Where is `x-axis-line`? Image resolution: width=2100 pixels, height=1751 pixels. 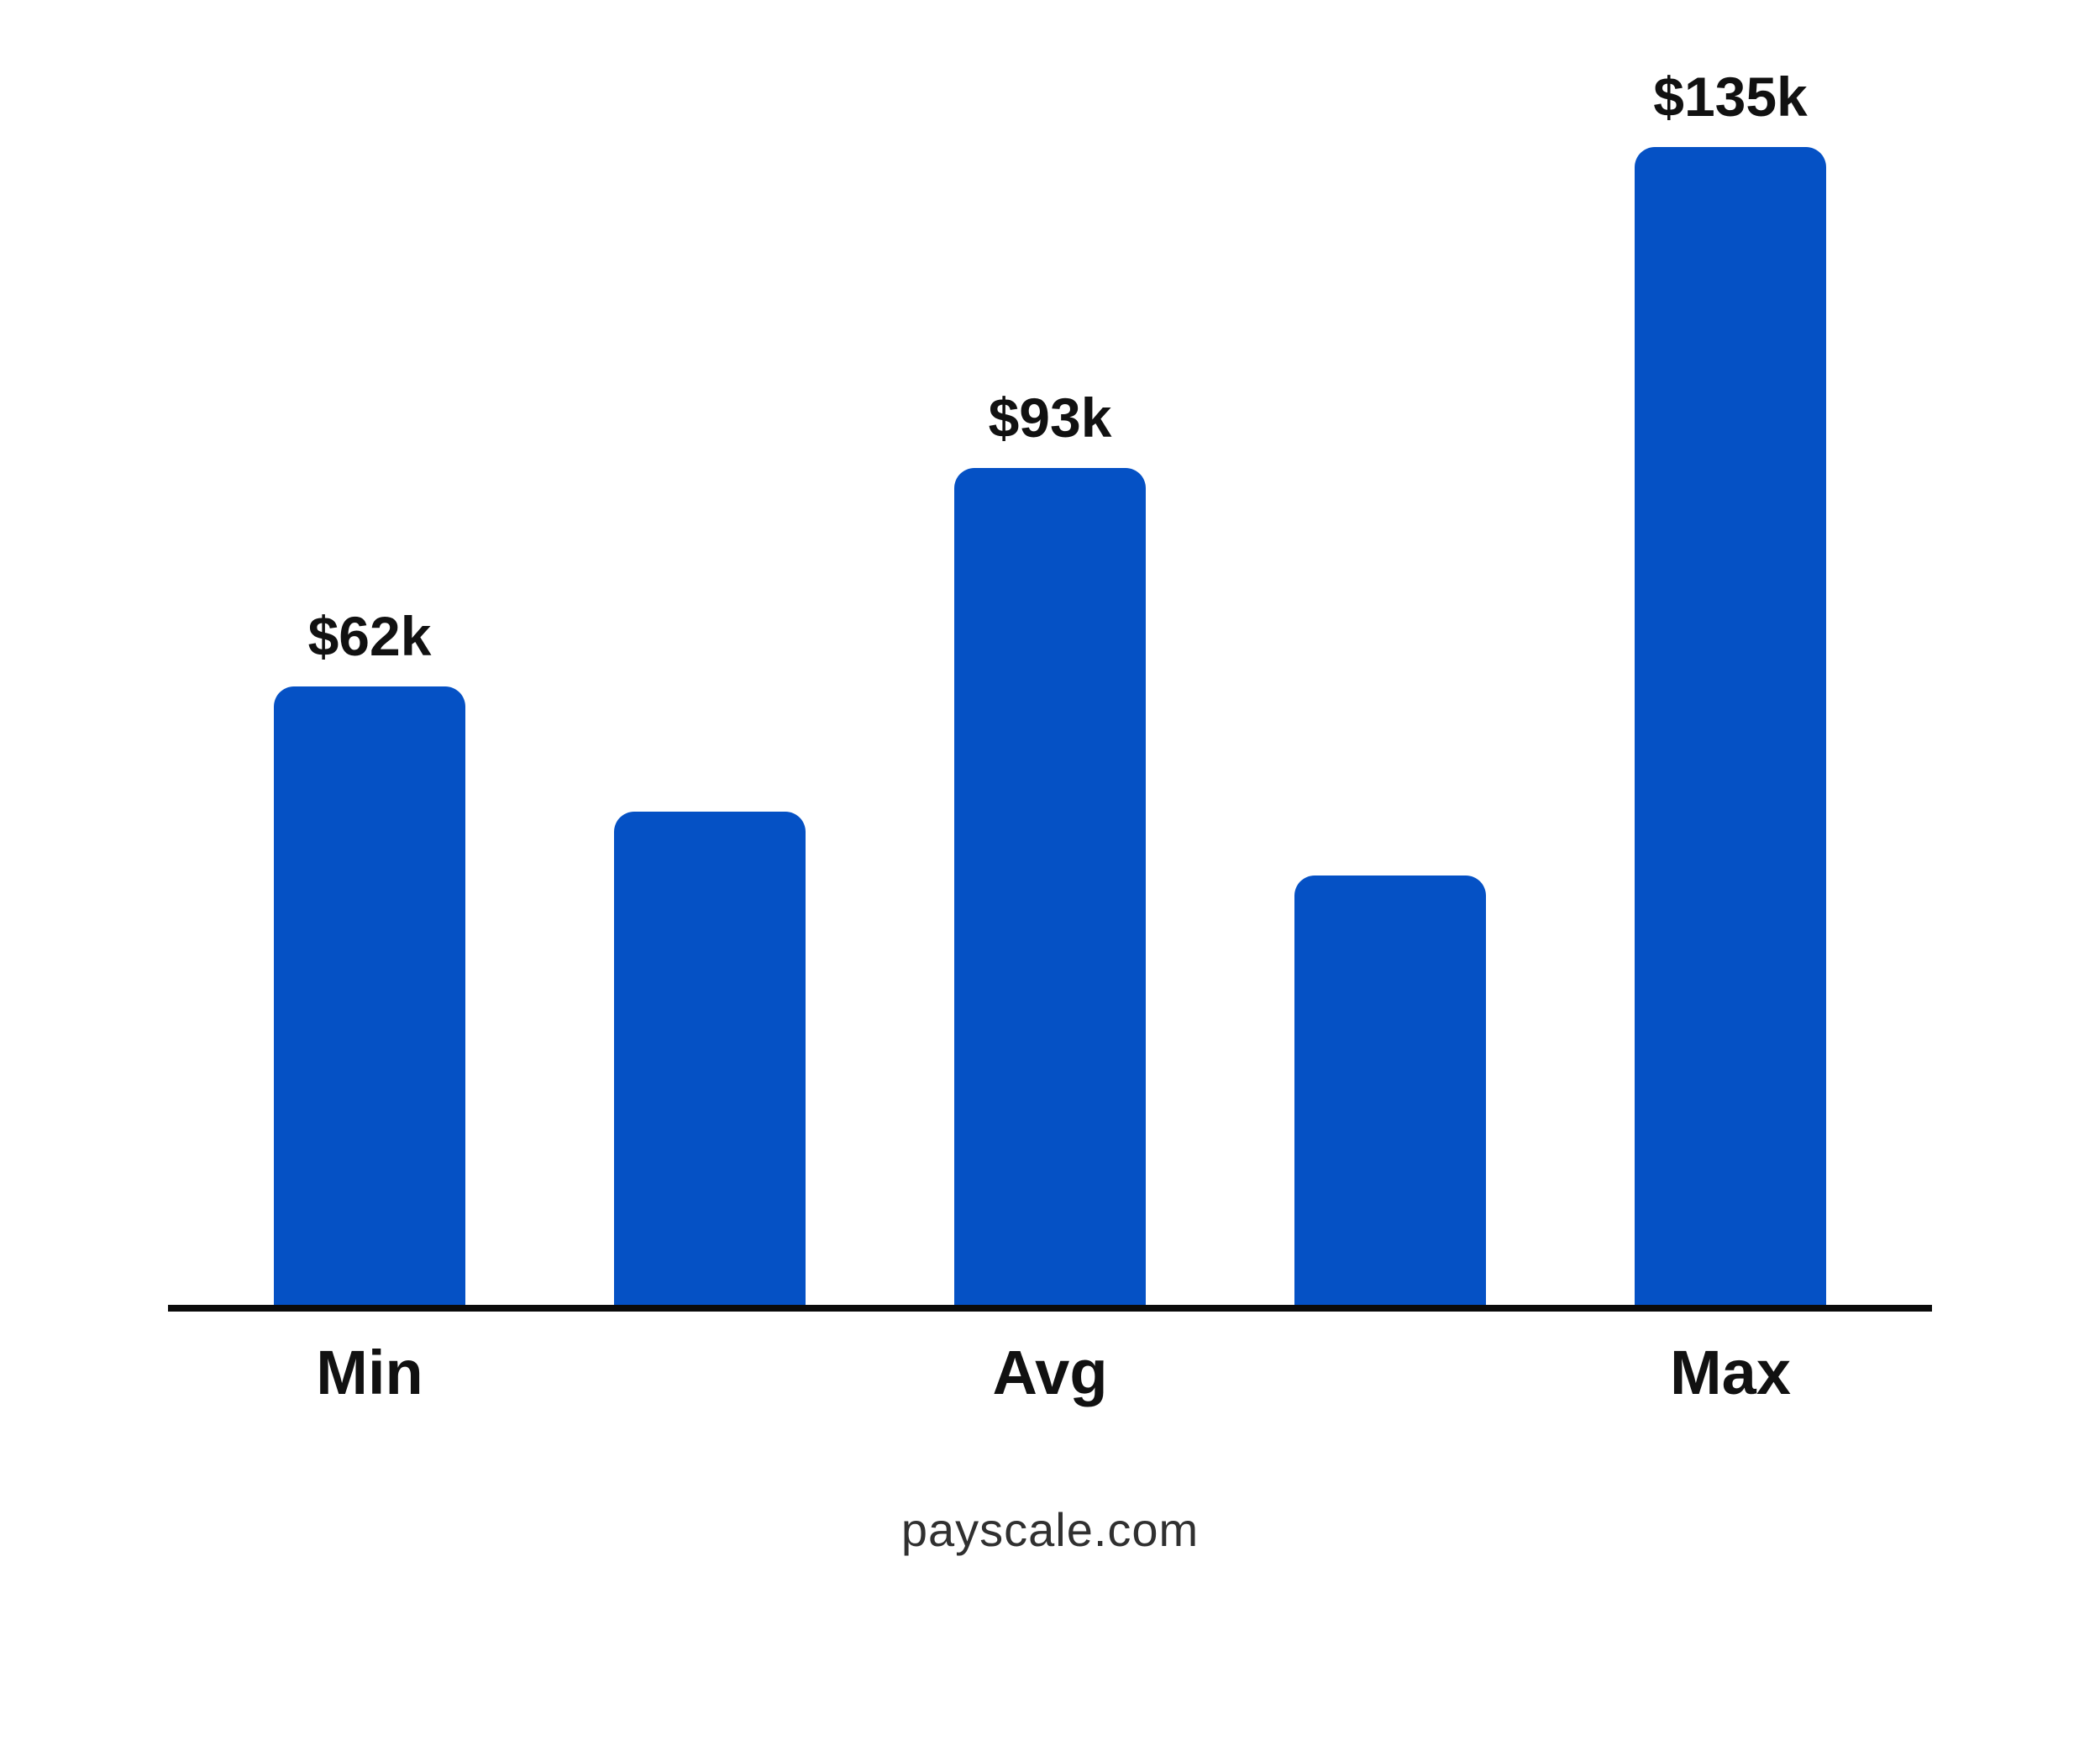
x-axis-line is located at coordinates (1050, 1308).